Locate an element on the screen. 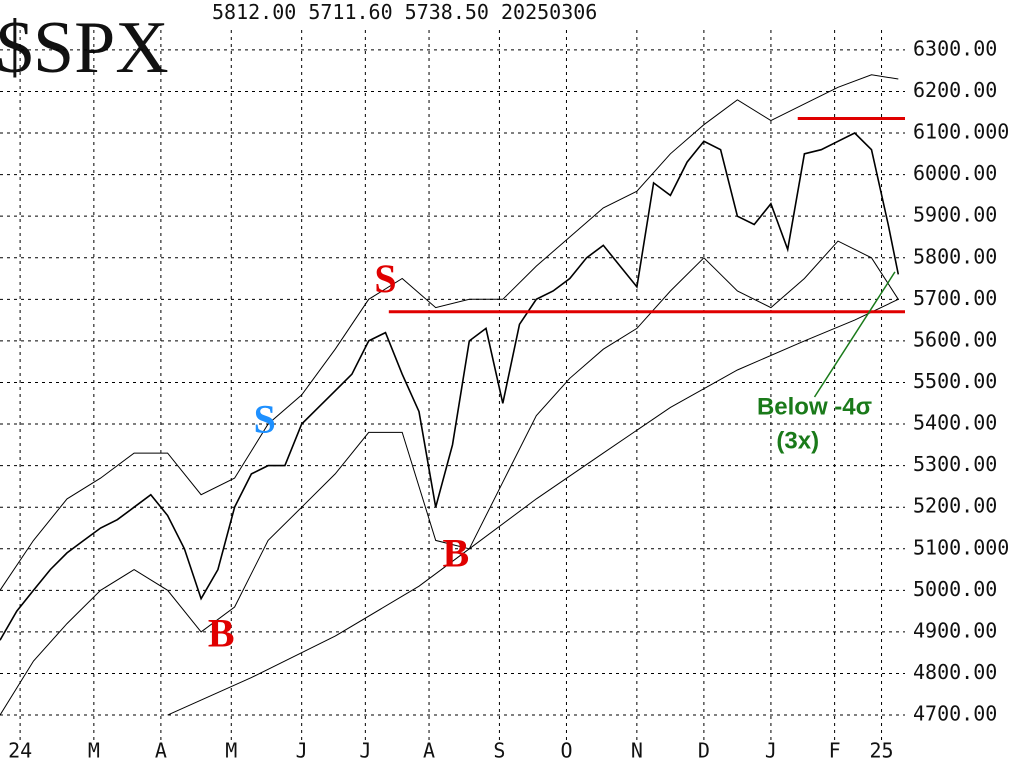  y-tick-label: 6000.00 is located at coordinates (955, 173).